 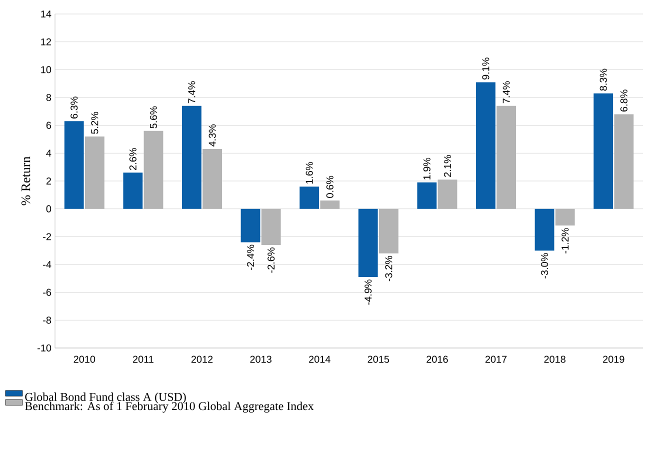 I want to click on data-label: -2.6%, so click(x=271, y=260).